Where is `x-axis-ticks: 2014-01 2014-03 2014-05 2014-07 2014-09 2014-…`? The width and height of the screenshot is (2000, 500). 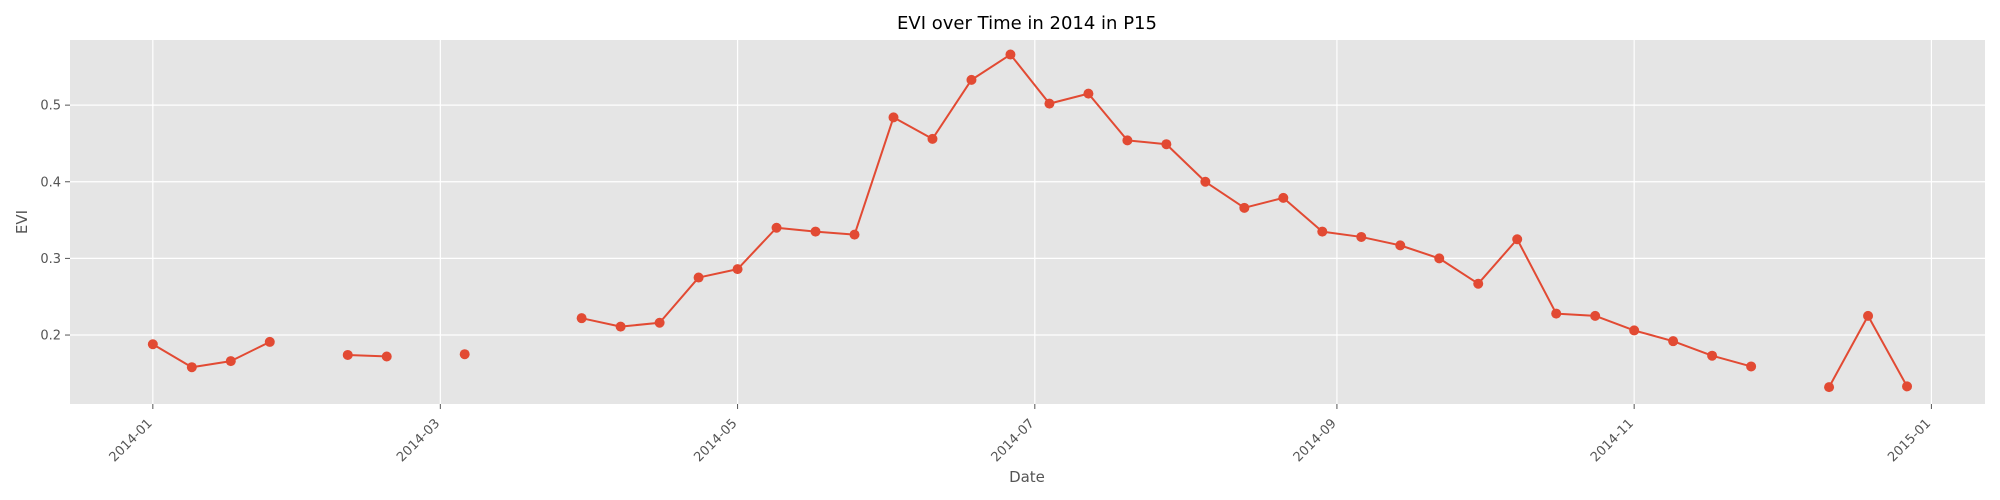
x-axis-ticks: 2014-01 2014-03 2014-05 2014-07 2014-09 2014-… is located at coordinates (1020, 434).